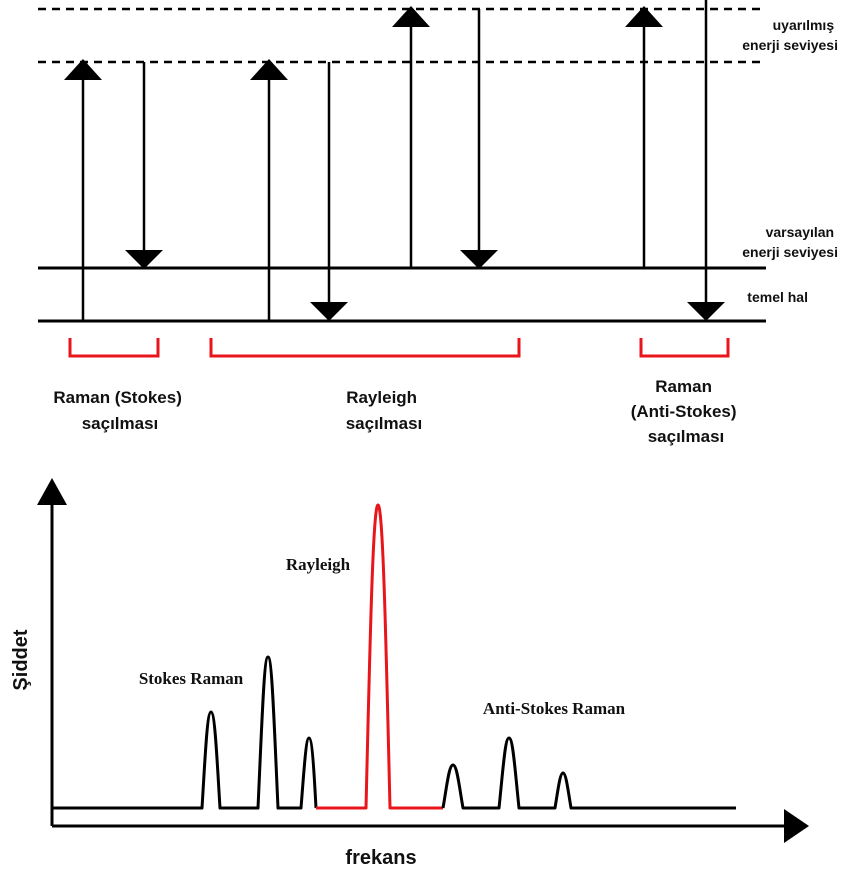 The width and height of the screenshot is (843, 874). What do you see at coordinates (299, 190) in the screenshot?
I see `rayleigh-transition-ground` at bounding box center [299, 190].